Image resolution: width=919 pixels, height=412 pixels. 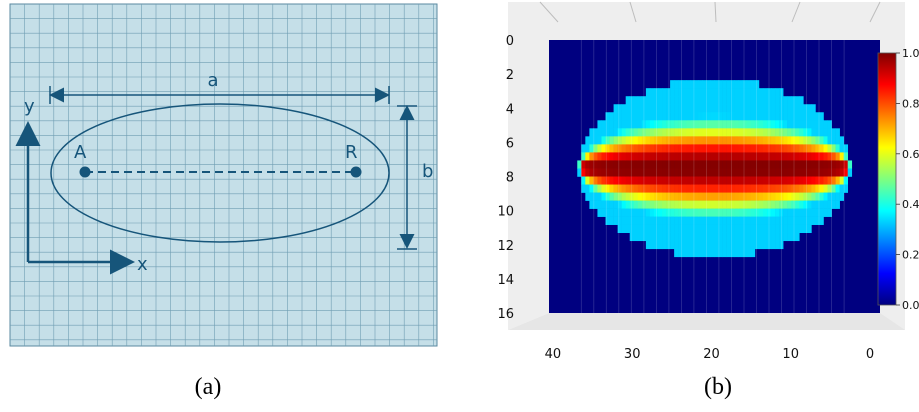 I want to click on x-tick-label: 40, so click(x=553, y=354).